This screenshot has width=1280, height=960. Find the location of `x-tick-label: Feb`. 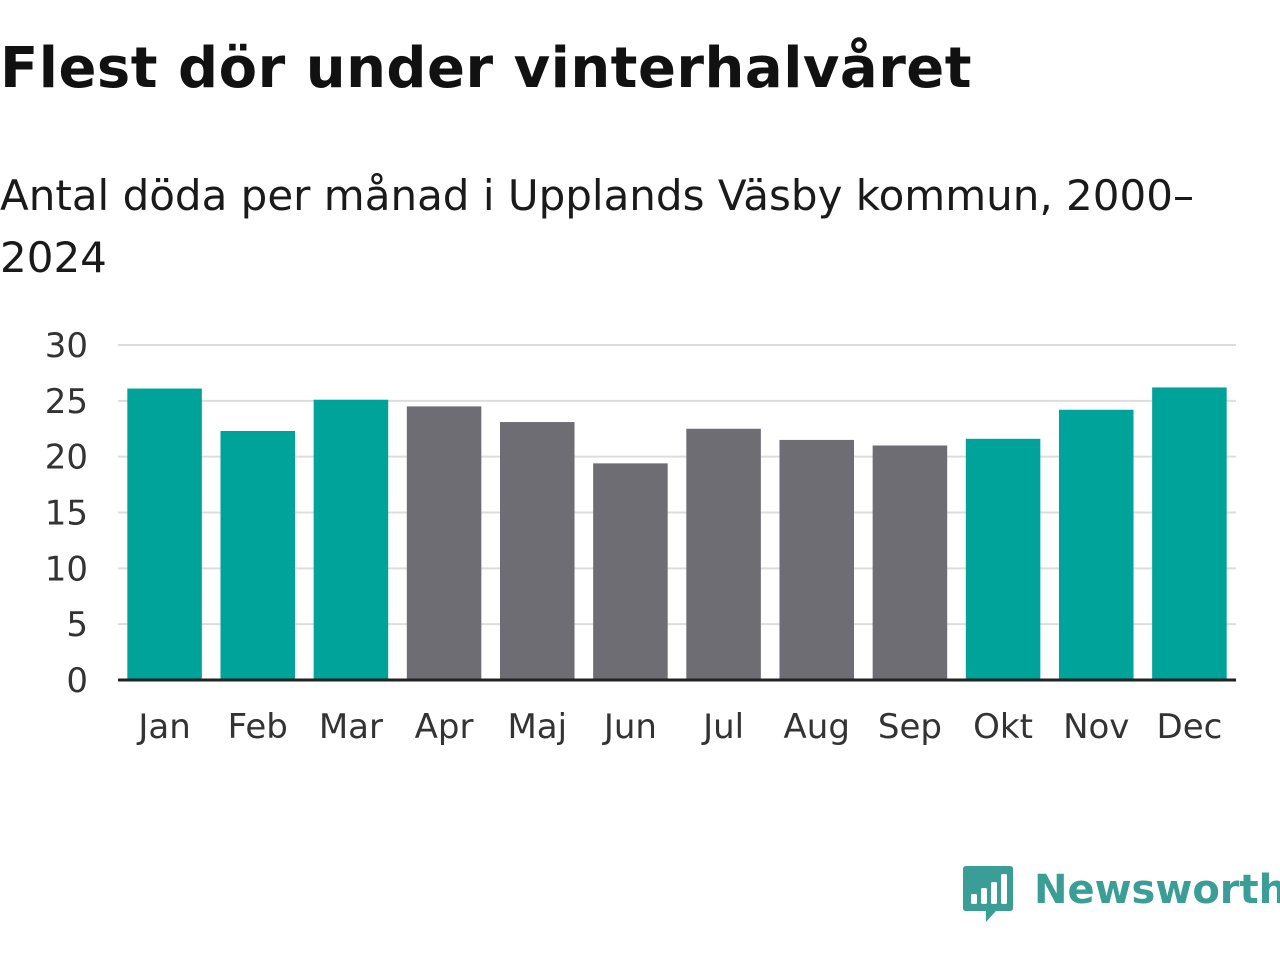

x-tick-label: Feb is located at coordinates (258, 727).